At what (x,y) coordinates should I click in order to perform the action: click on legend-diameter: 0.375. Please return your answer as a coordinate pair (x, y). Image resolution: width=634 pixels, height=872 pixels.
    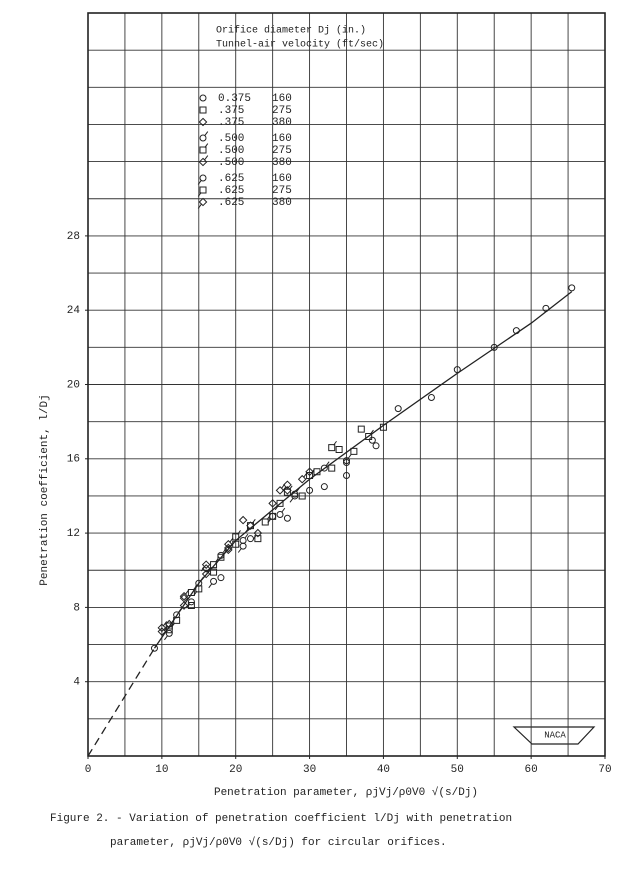
    Looking at the image, I should click on (234, 99).